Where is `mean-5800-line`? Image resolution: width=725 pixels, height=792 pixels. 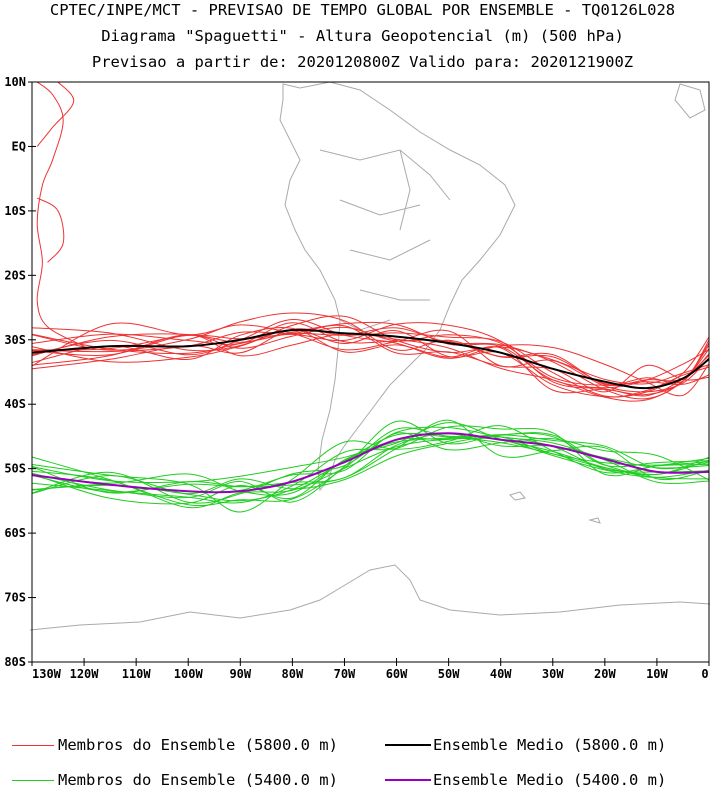
mean-5800-line is located at coordinates (370, 359).